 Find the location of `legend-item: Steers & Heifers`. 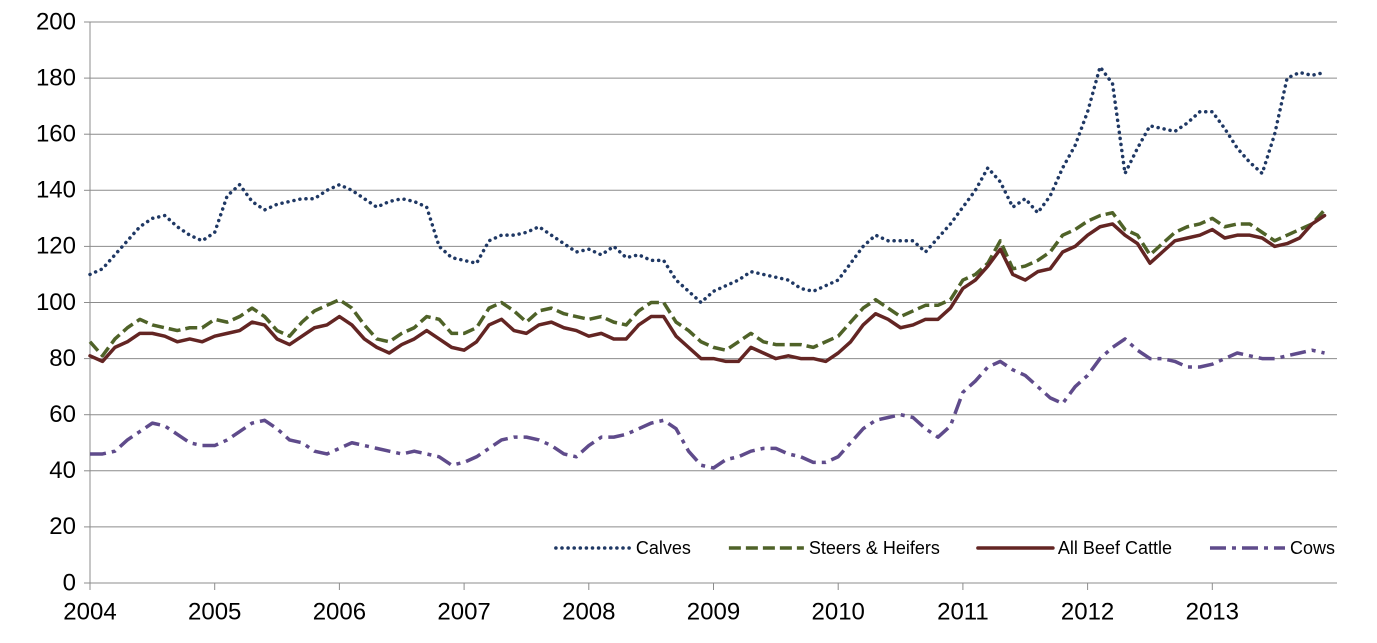

legend-item: Steers & Heifers is located at coordinates (834, 548).